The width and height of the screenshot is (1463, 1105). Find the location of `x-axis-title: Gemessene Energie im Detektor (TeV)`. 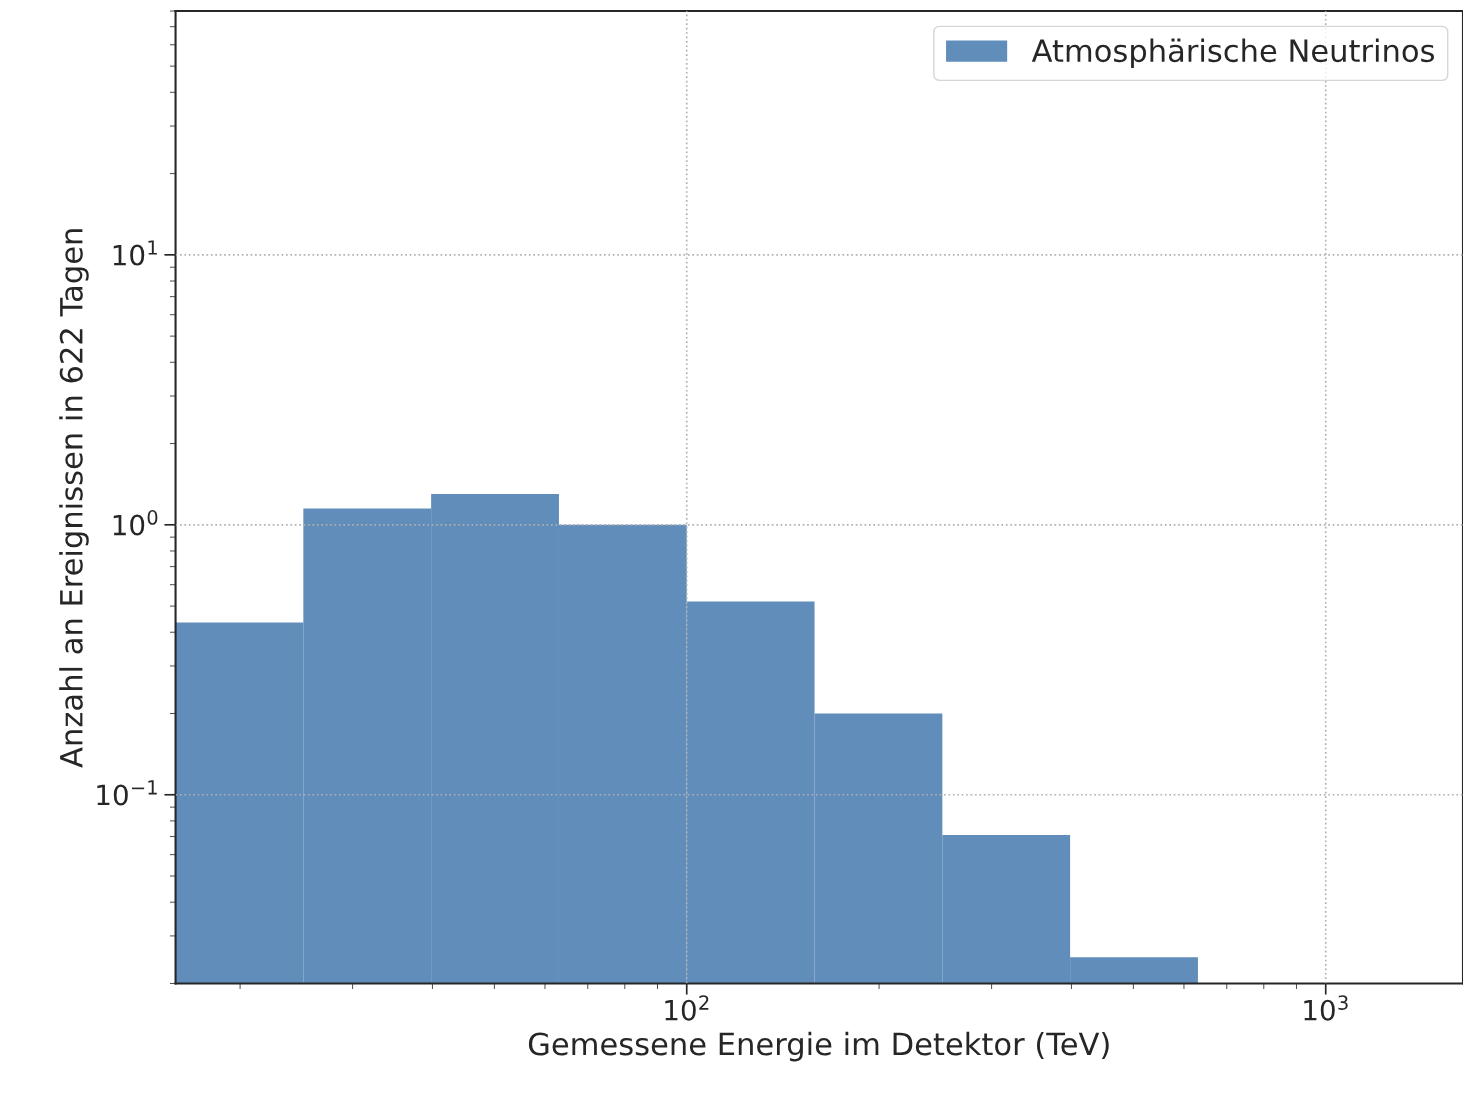

x-axis-title: Gemessene Energie im Detektor (TeV) is located at coordinates (818, 1046).